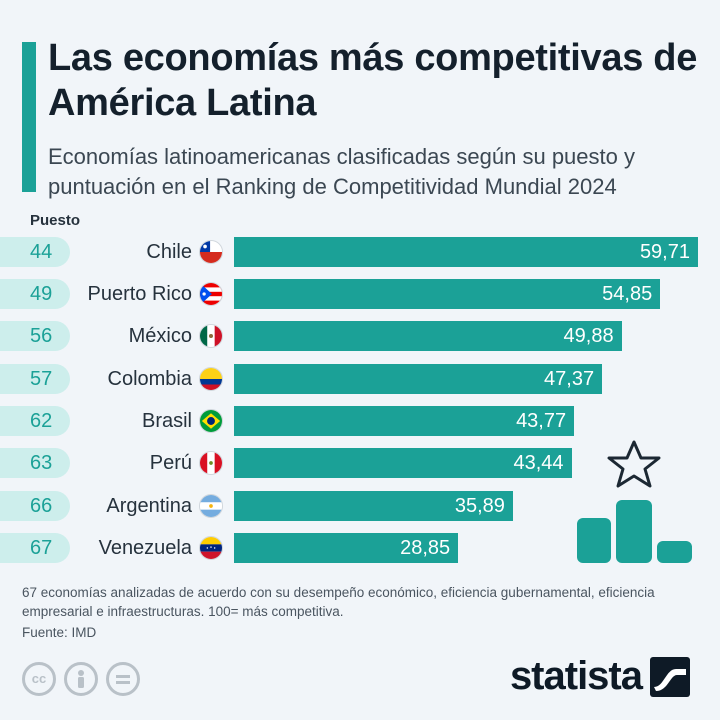 The width and height of the screenshot is (720, 720). What do you see at coordinates (35, 506) in the screenshot?
I see `rank-badge: 66` at bounding box center [35, 506].